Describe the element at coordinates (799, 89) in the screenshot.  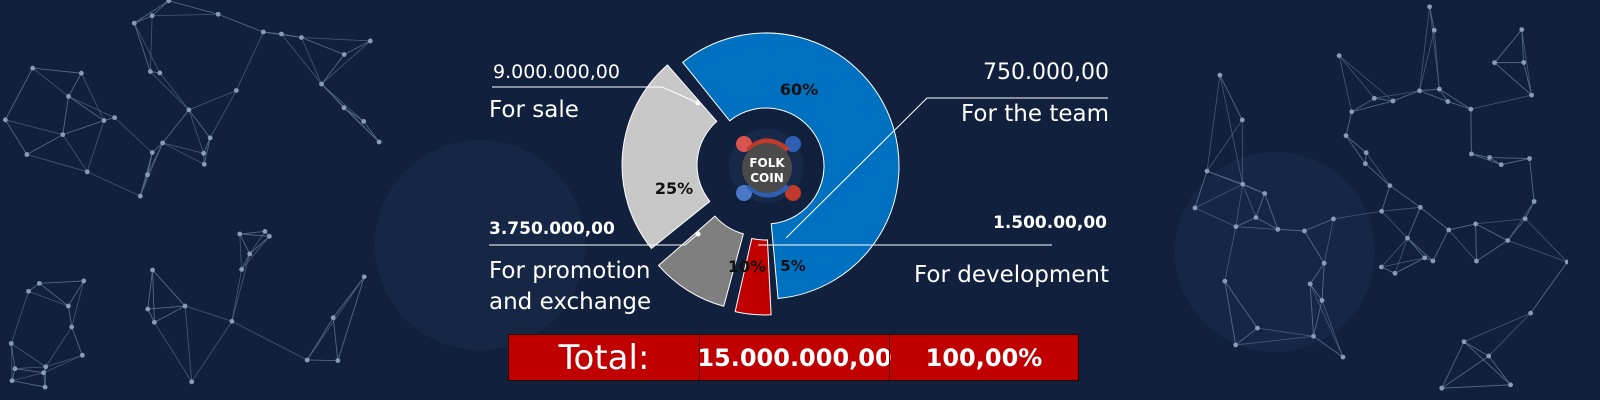
I see `slice-label-for-sale: 60%` at that location.